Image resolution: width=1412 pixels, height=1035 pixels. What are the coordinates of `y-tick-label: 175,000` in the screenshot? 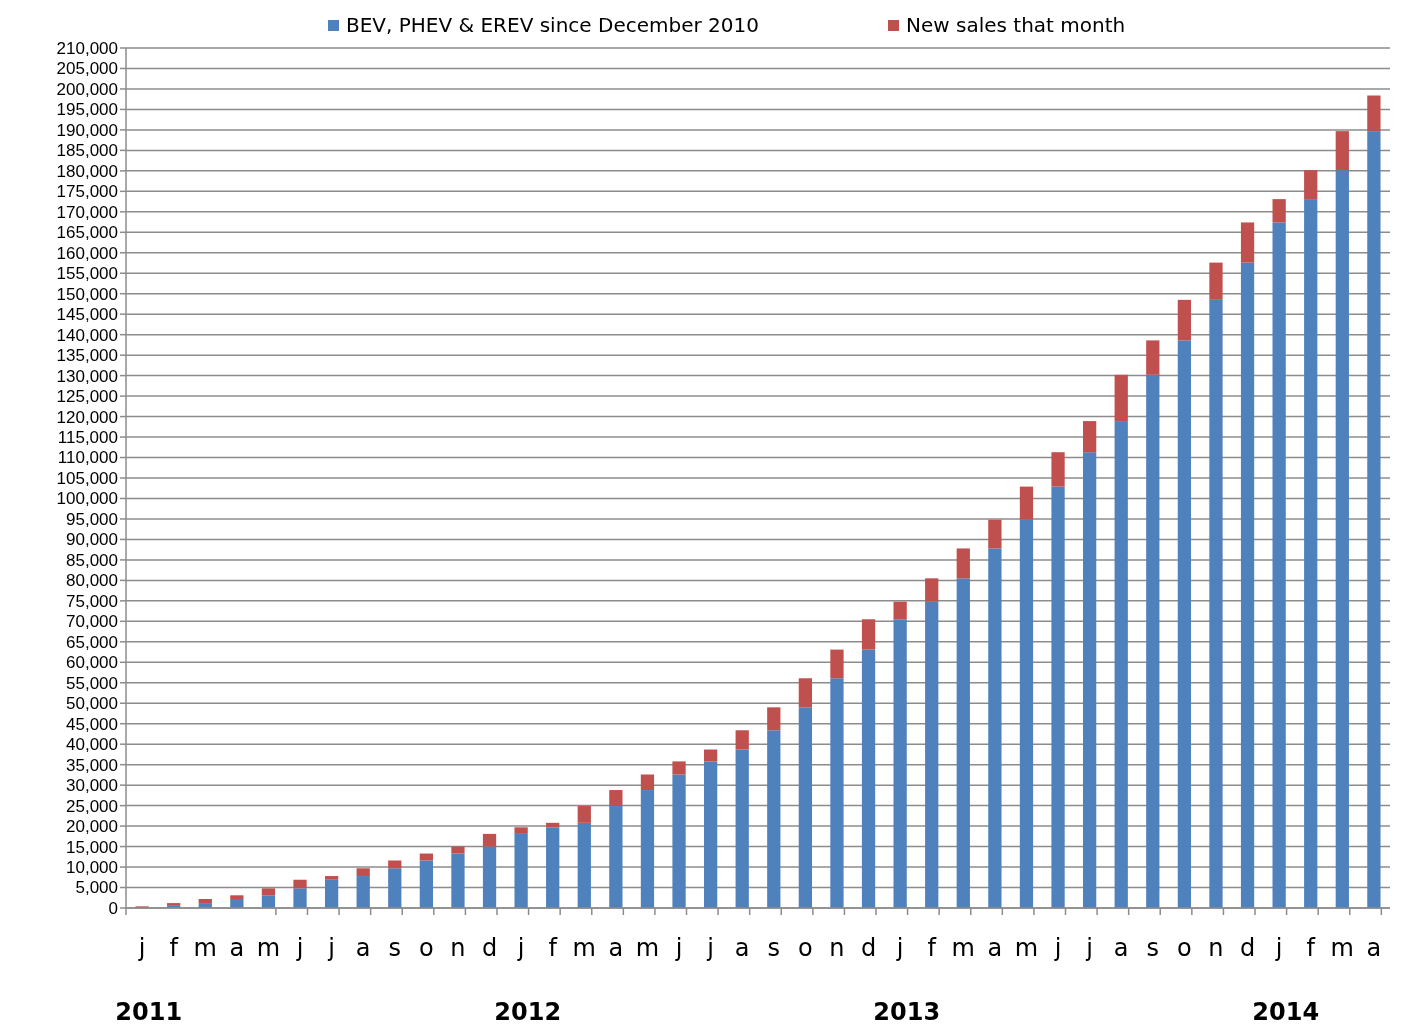 It's located at (87, 192).